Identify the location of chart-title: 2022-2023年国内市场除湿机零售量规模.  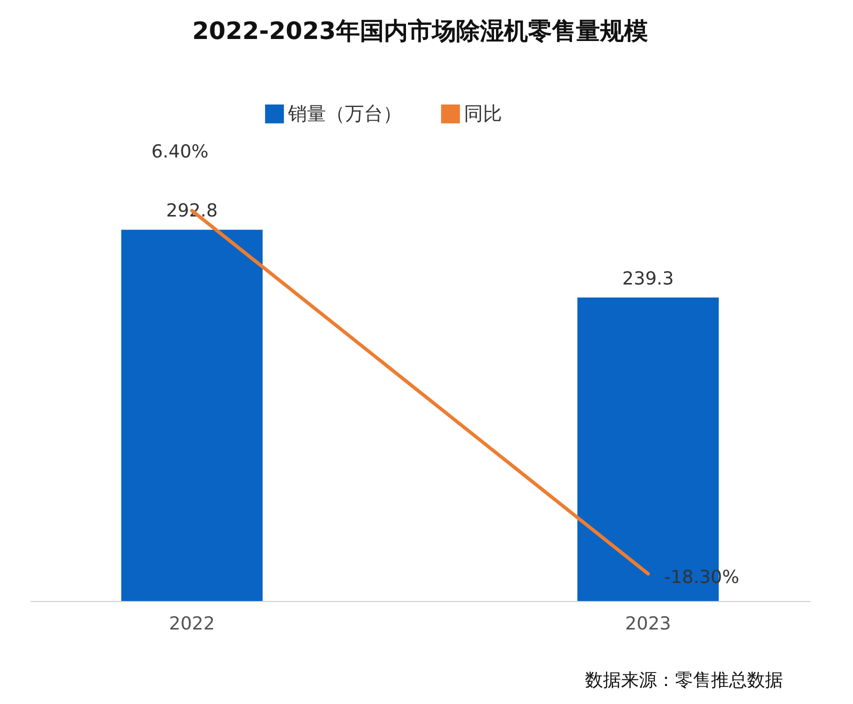
(420, 31).